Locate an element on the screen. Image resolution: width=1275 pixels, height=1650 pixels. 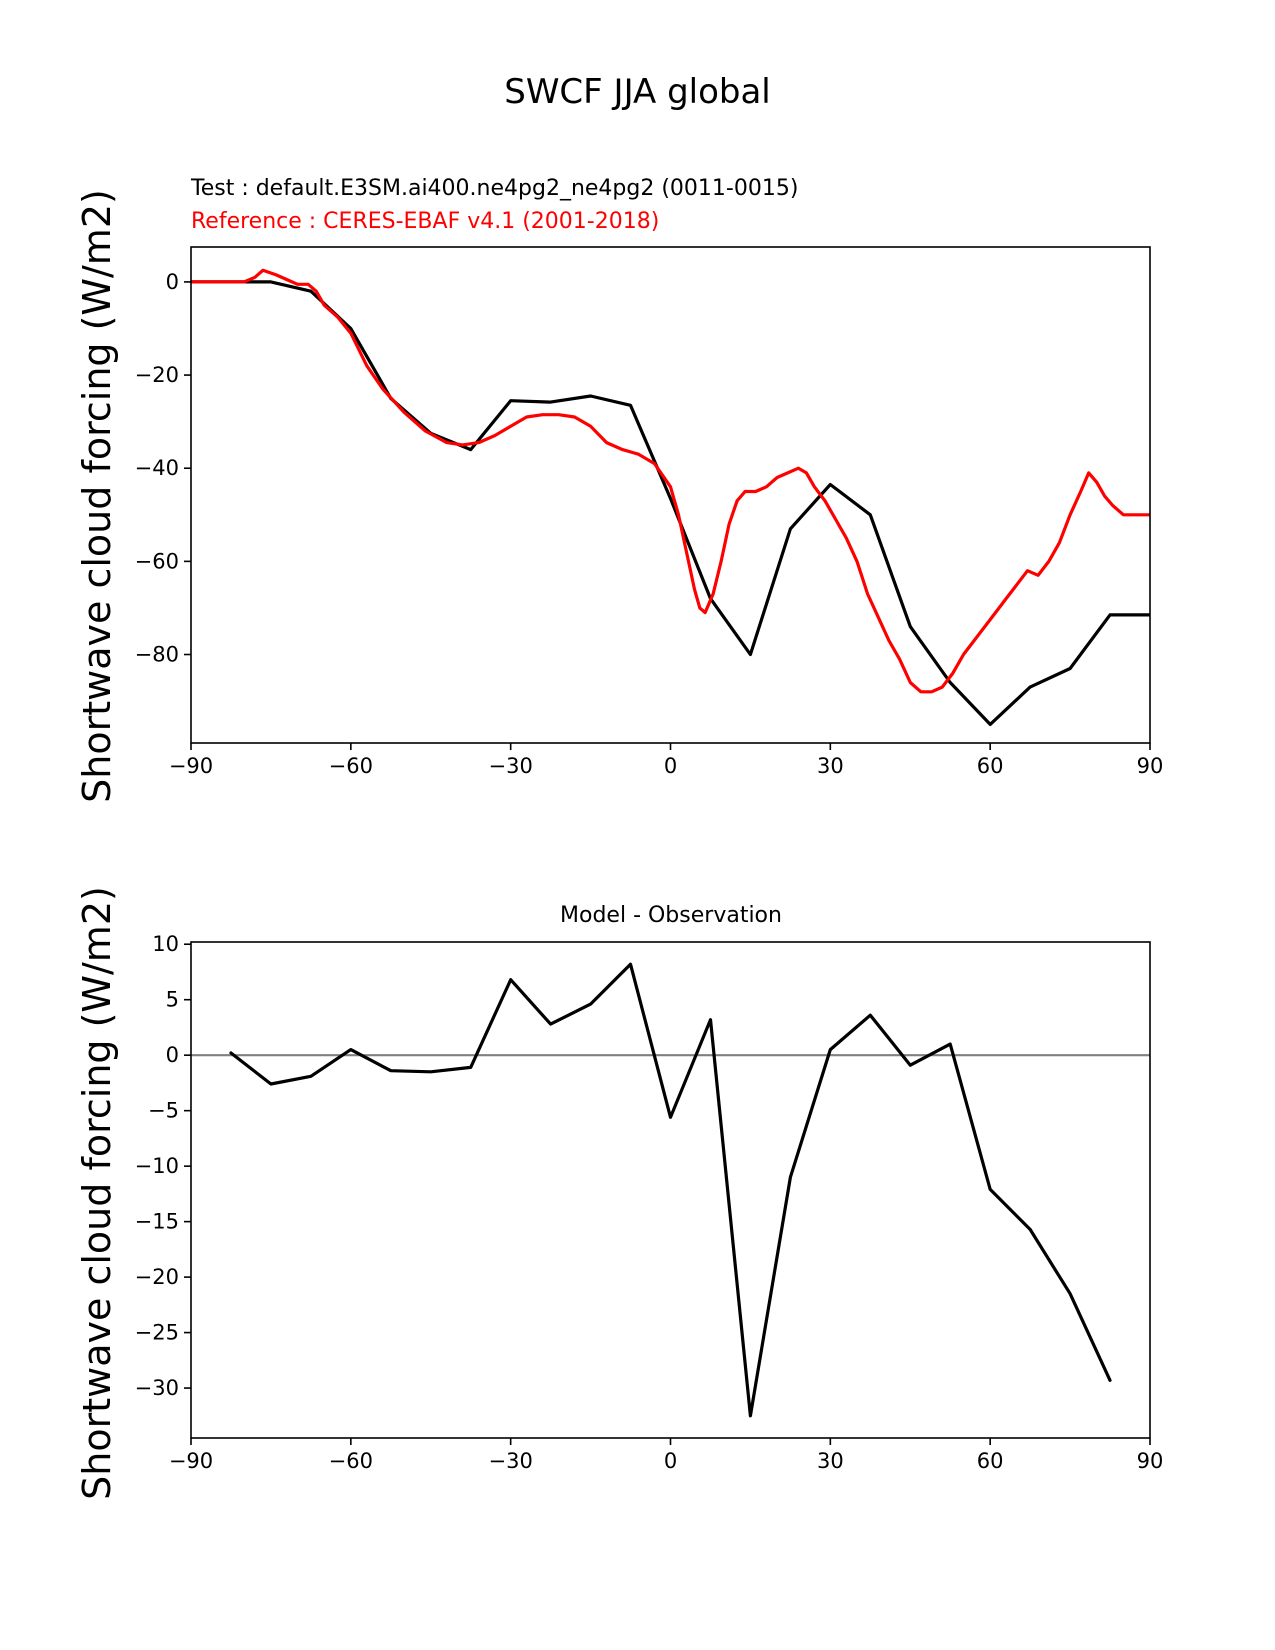
bottom-y-tick-label: −25 is located at coordinates (157, 1333).